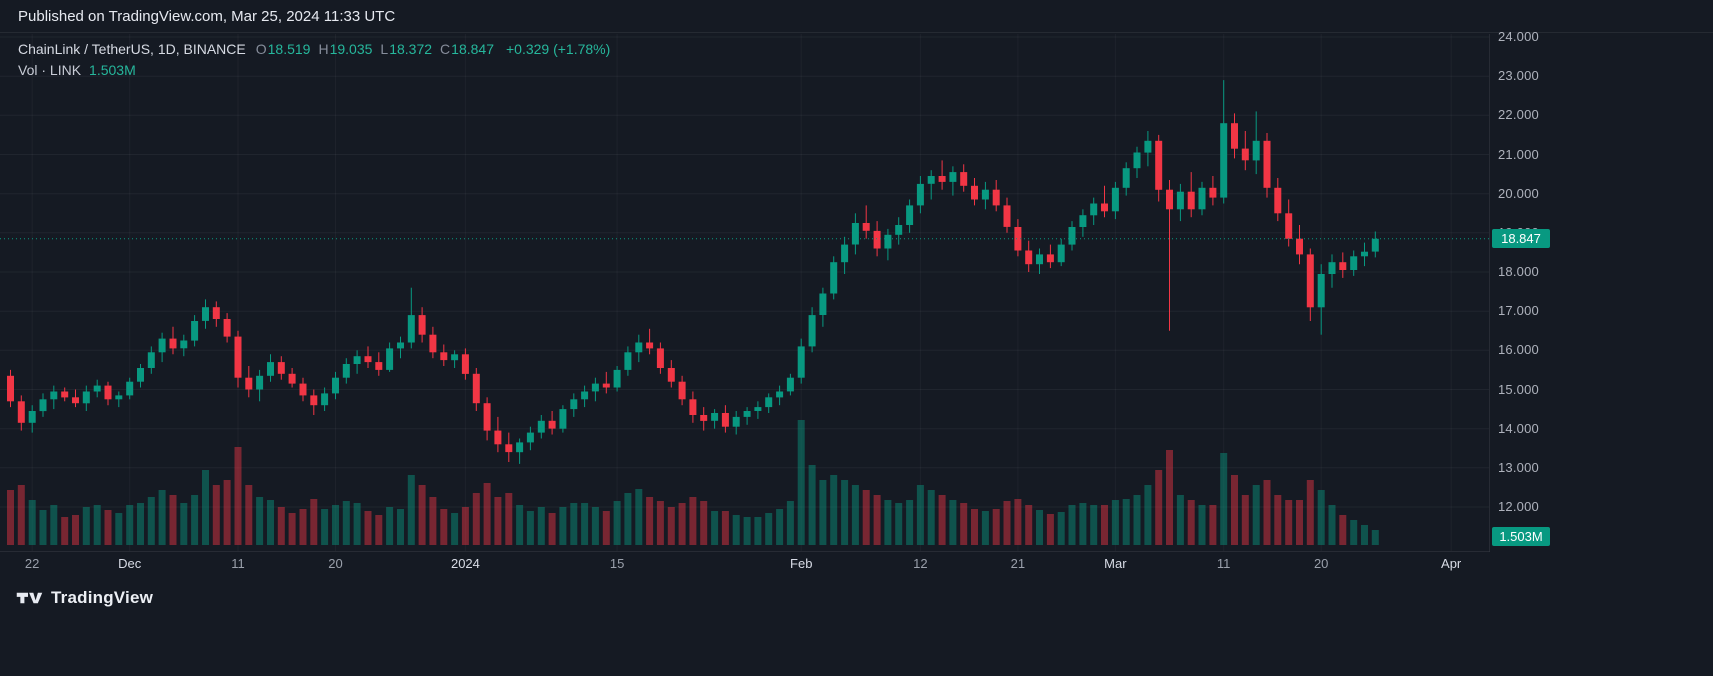 The height and width of the screenshot is (676, 1713). What do you see at coordinates (693, 482) in the screenshot?
I see `volume-layer` at bounding box center [693, 482].